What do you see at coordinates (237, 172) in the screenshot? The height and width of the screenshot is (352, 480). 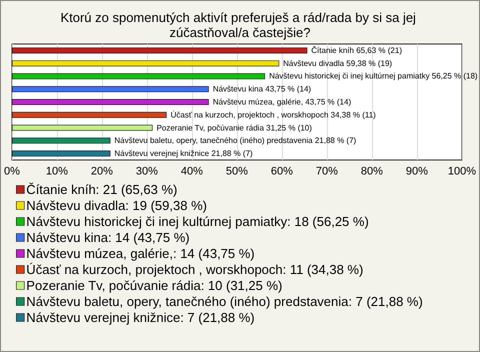 I see `x-tick-label: 50%` at bounding box center [237, 172].